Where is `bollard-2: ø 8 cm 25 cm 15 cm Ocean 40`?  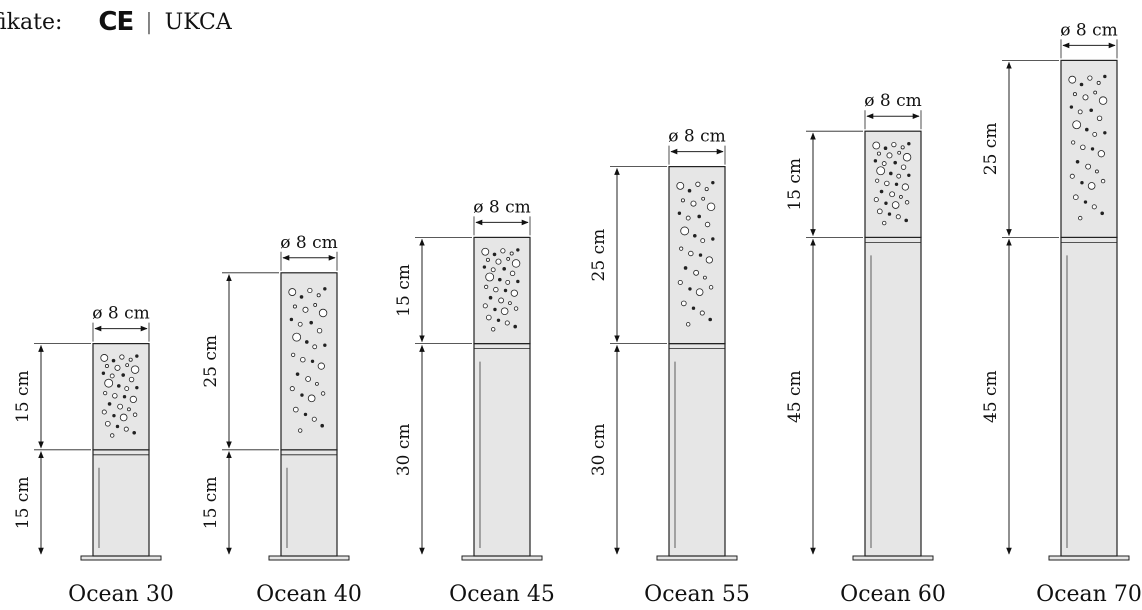 bollard-2: ø 8 cm 25 cm 15 cm Ocean 40 is located at coordinates (281, 420).